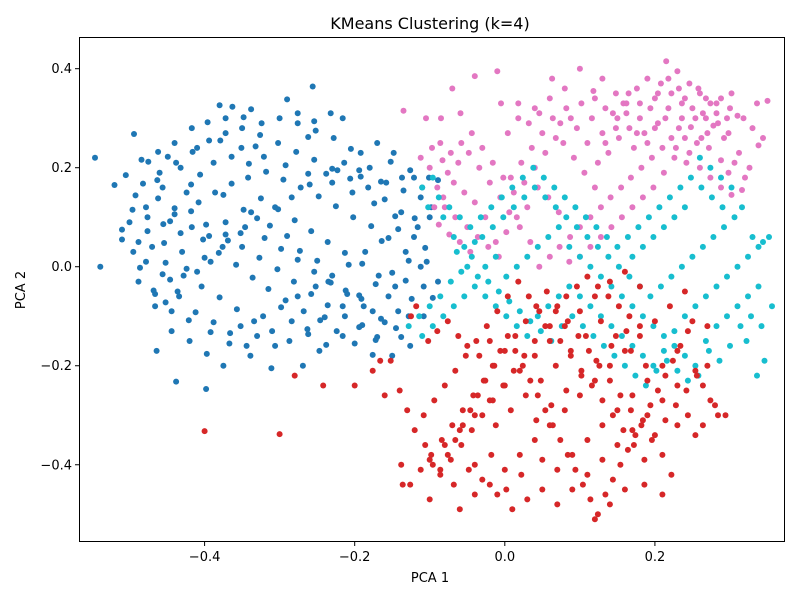 The width and height of the screenshot is (800, 600). Describe the element at coordinates (429, 23) in the screenshot. I see `chart-title: KMeans Clustering (k=4)` at that location.